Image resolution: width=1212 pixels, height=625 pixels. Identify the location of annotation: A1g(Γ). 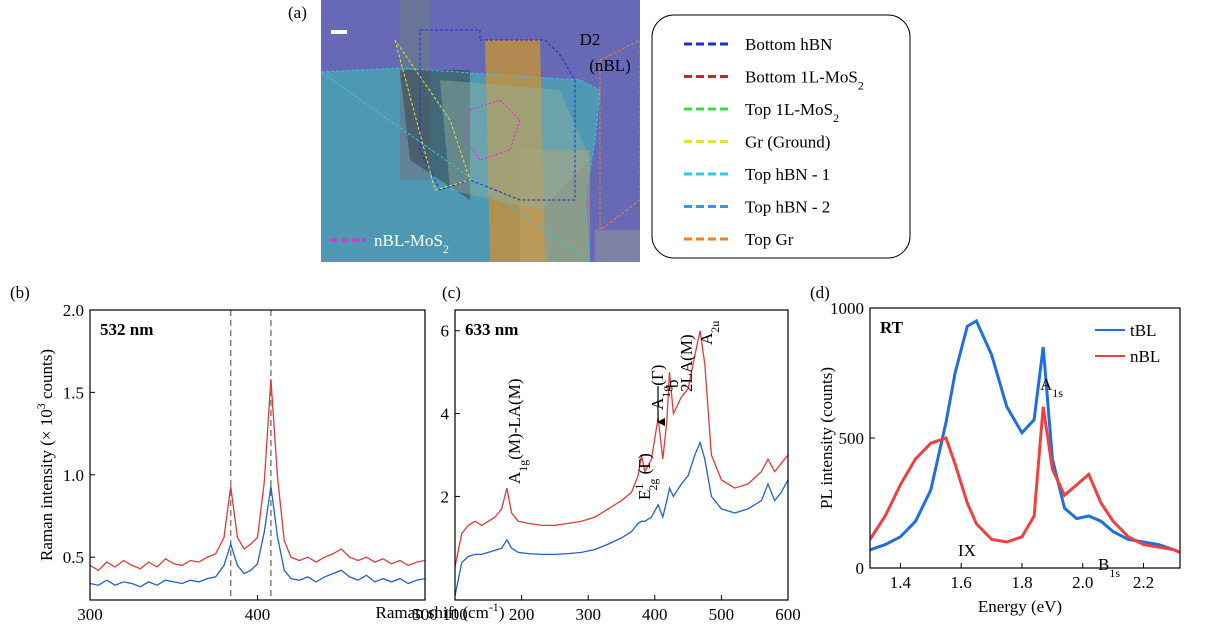
(660, 387).